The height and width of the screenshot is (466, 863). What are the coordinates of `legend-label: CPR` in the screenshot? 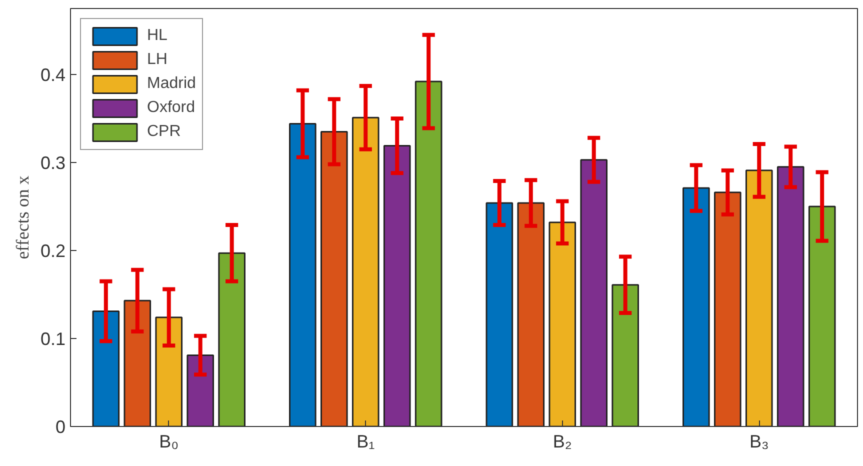 It's located at (164, 132).